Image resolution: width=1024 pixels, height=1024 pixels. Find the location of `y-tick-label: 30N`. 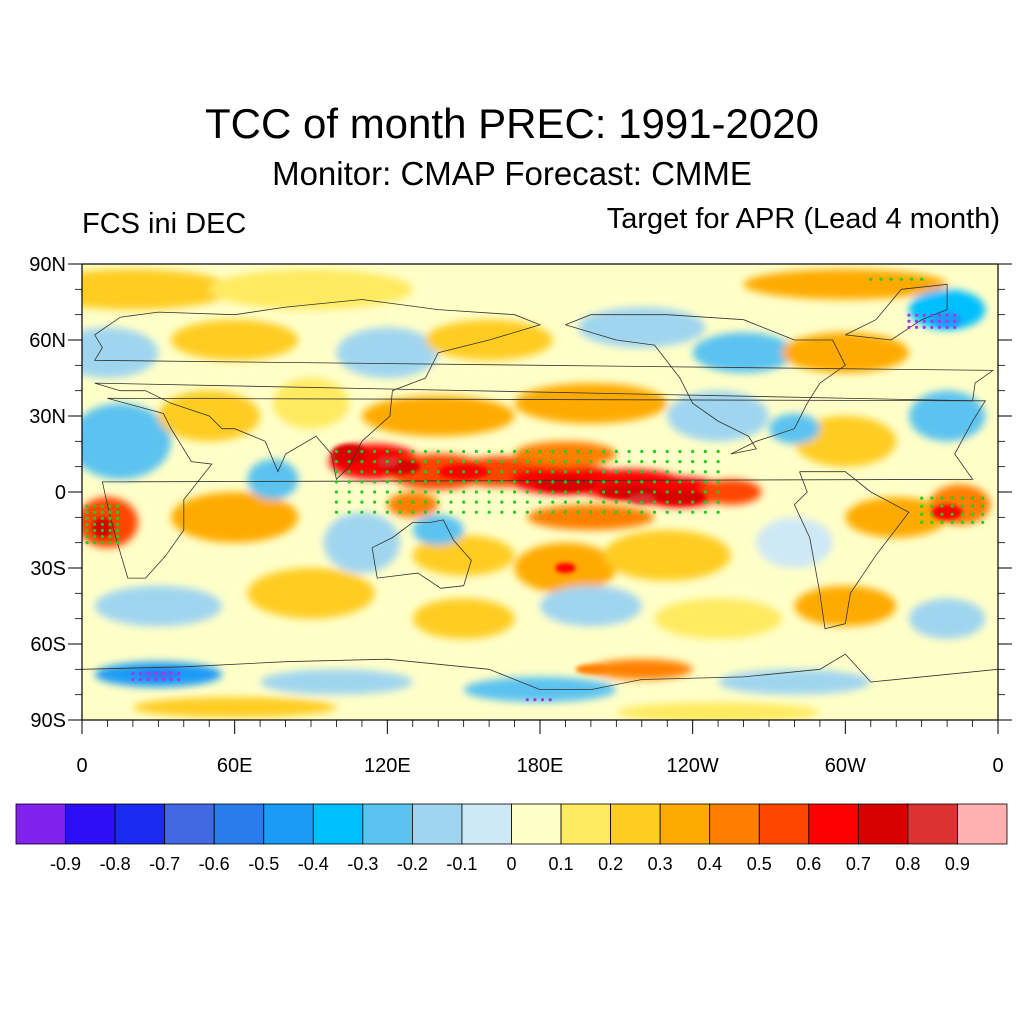

y-tick-label: 30N is located at coordinates (47, 417).